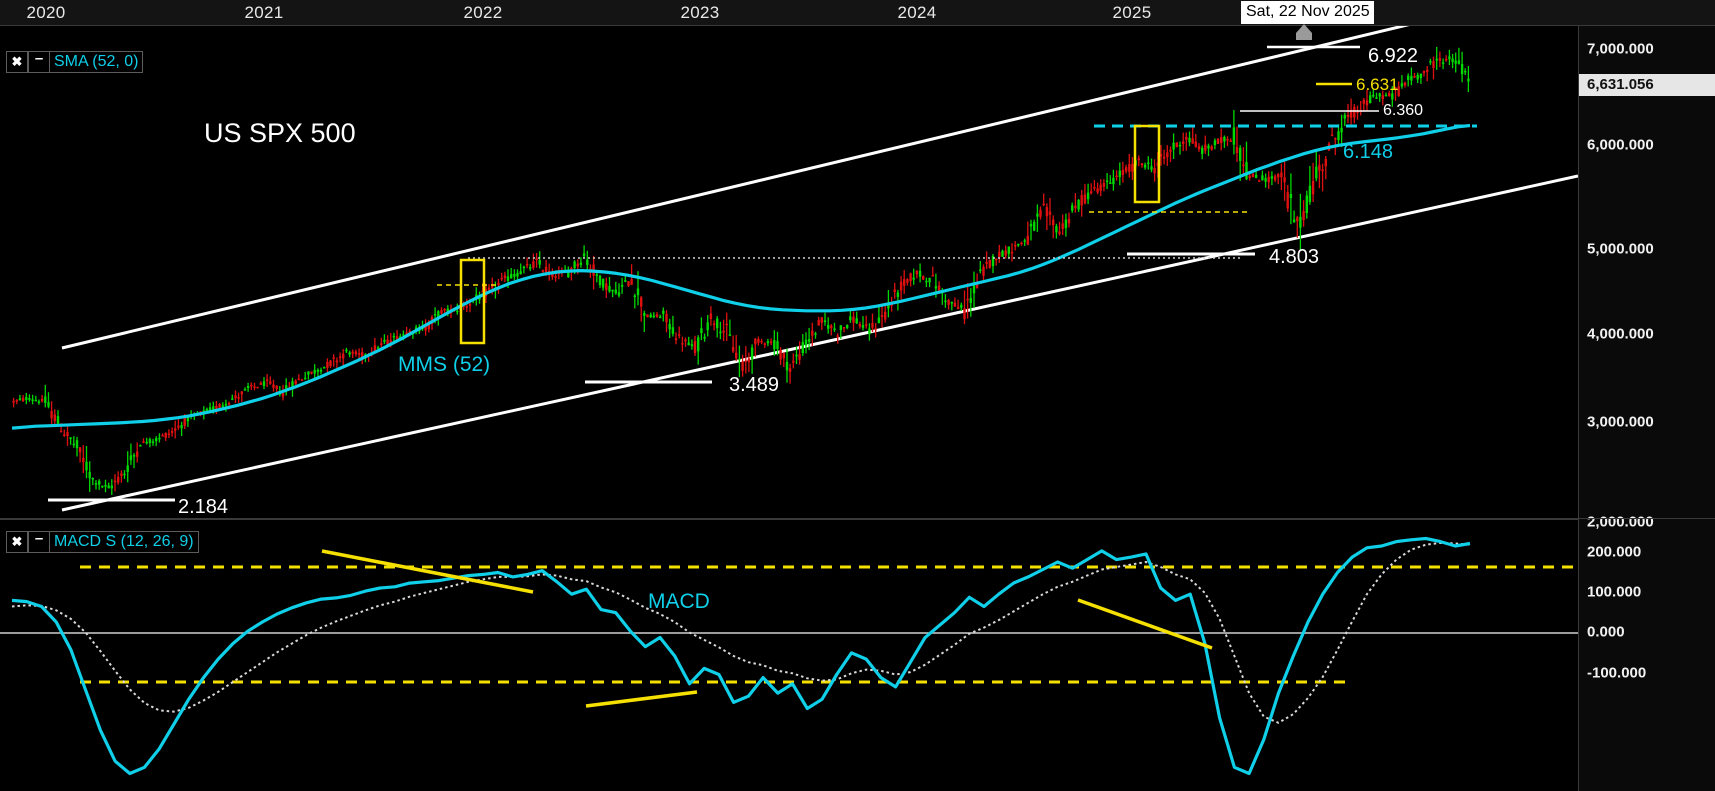 This screenshot has height=791, width=1715. Describe the element at coordinates (1620, 334) in the screenshot. I see `price-tick-4000: 4,000.000` at that location.